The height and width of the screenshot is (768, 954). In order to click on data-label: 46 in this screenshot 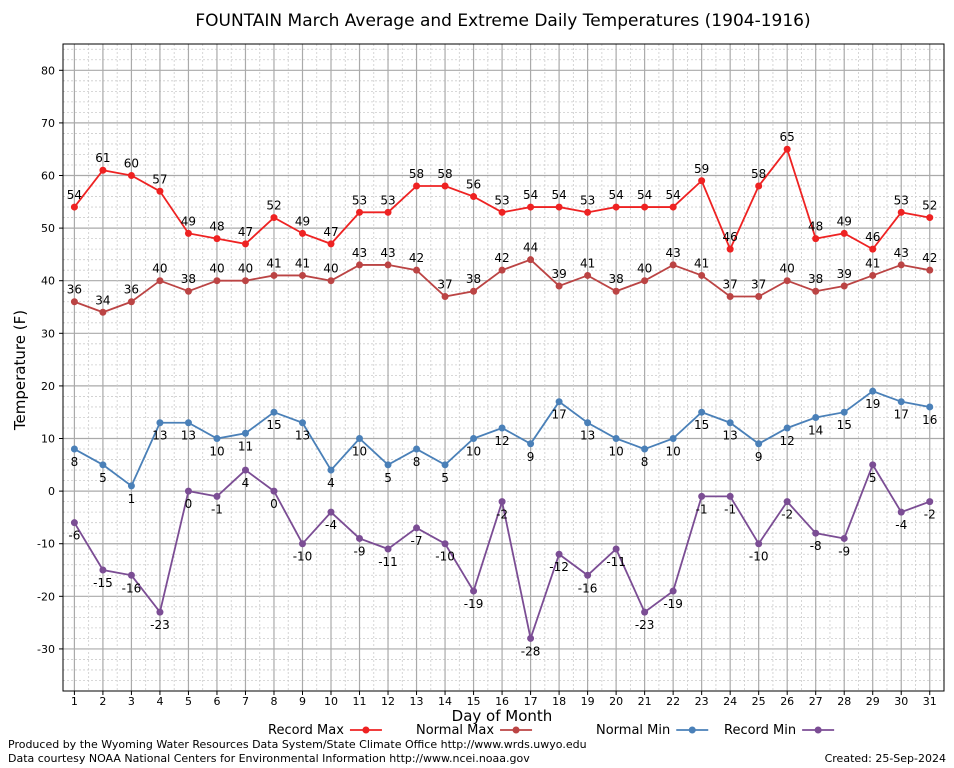, I will do `click(872, 237)`.